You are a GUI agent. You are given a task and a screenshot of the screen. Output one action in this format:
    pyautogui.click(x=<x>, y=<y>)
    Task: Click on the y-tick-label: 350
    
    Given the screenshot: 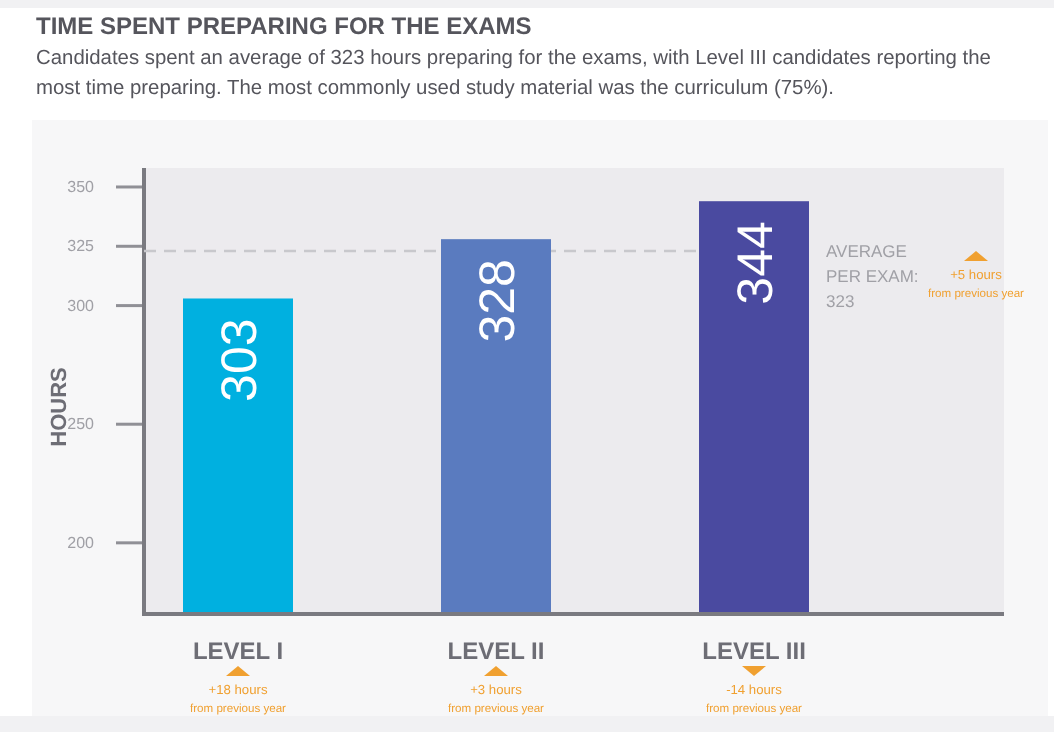 What is the action you would take?
    pyautogui.click(x=81, y=187)
    